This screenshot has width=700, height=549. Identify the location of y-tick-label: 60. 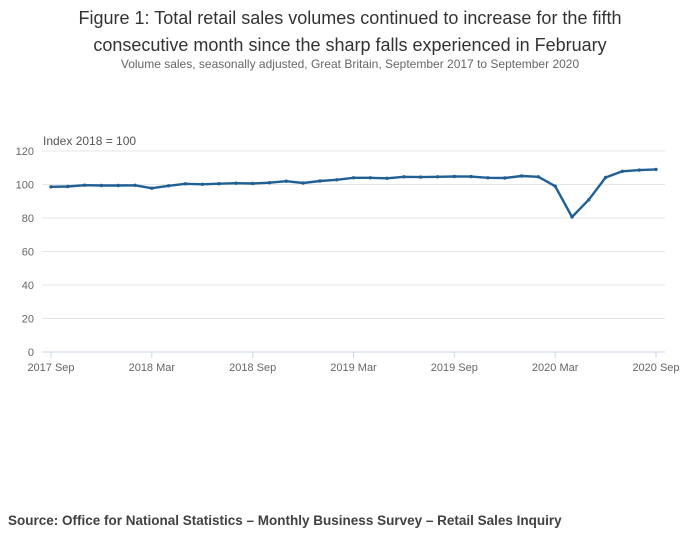
(28, 253).